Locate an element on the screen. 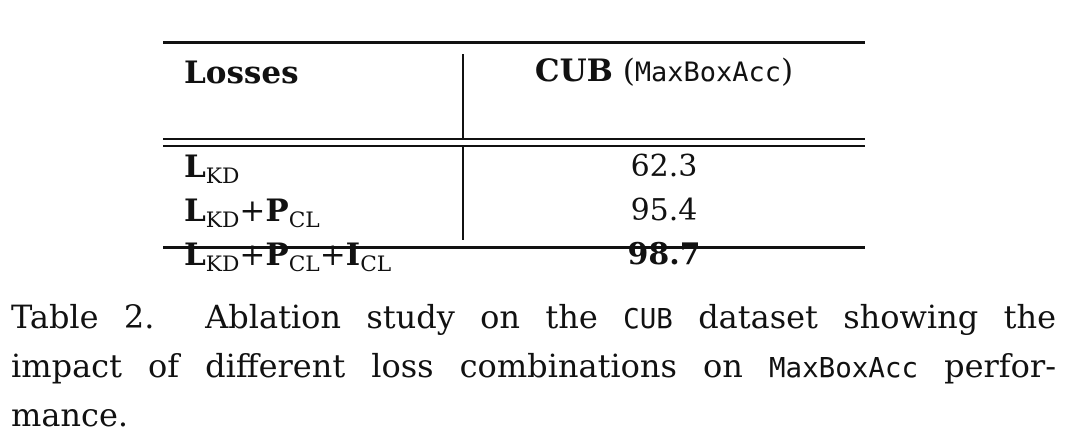 This screenshot has height=448, width=1065. table-header-rule-lower is located at coordinates (514, 146).